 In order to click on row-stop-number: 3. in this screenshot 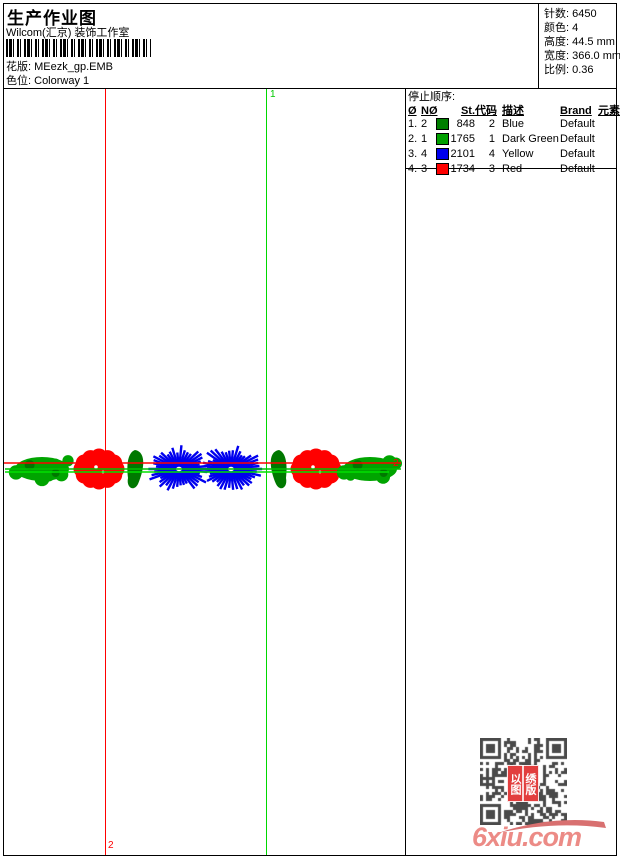, I will do `click(413, 154)`.